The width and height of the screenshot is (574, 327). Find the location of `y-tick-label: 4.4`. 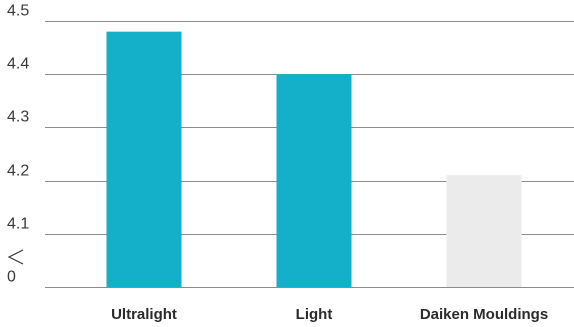

y-tick-label: 4.4 is located at coordinates (18, 64).